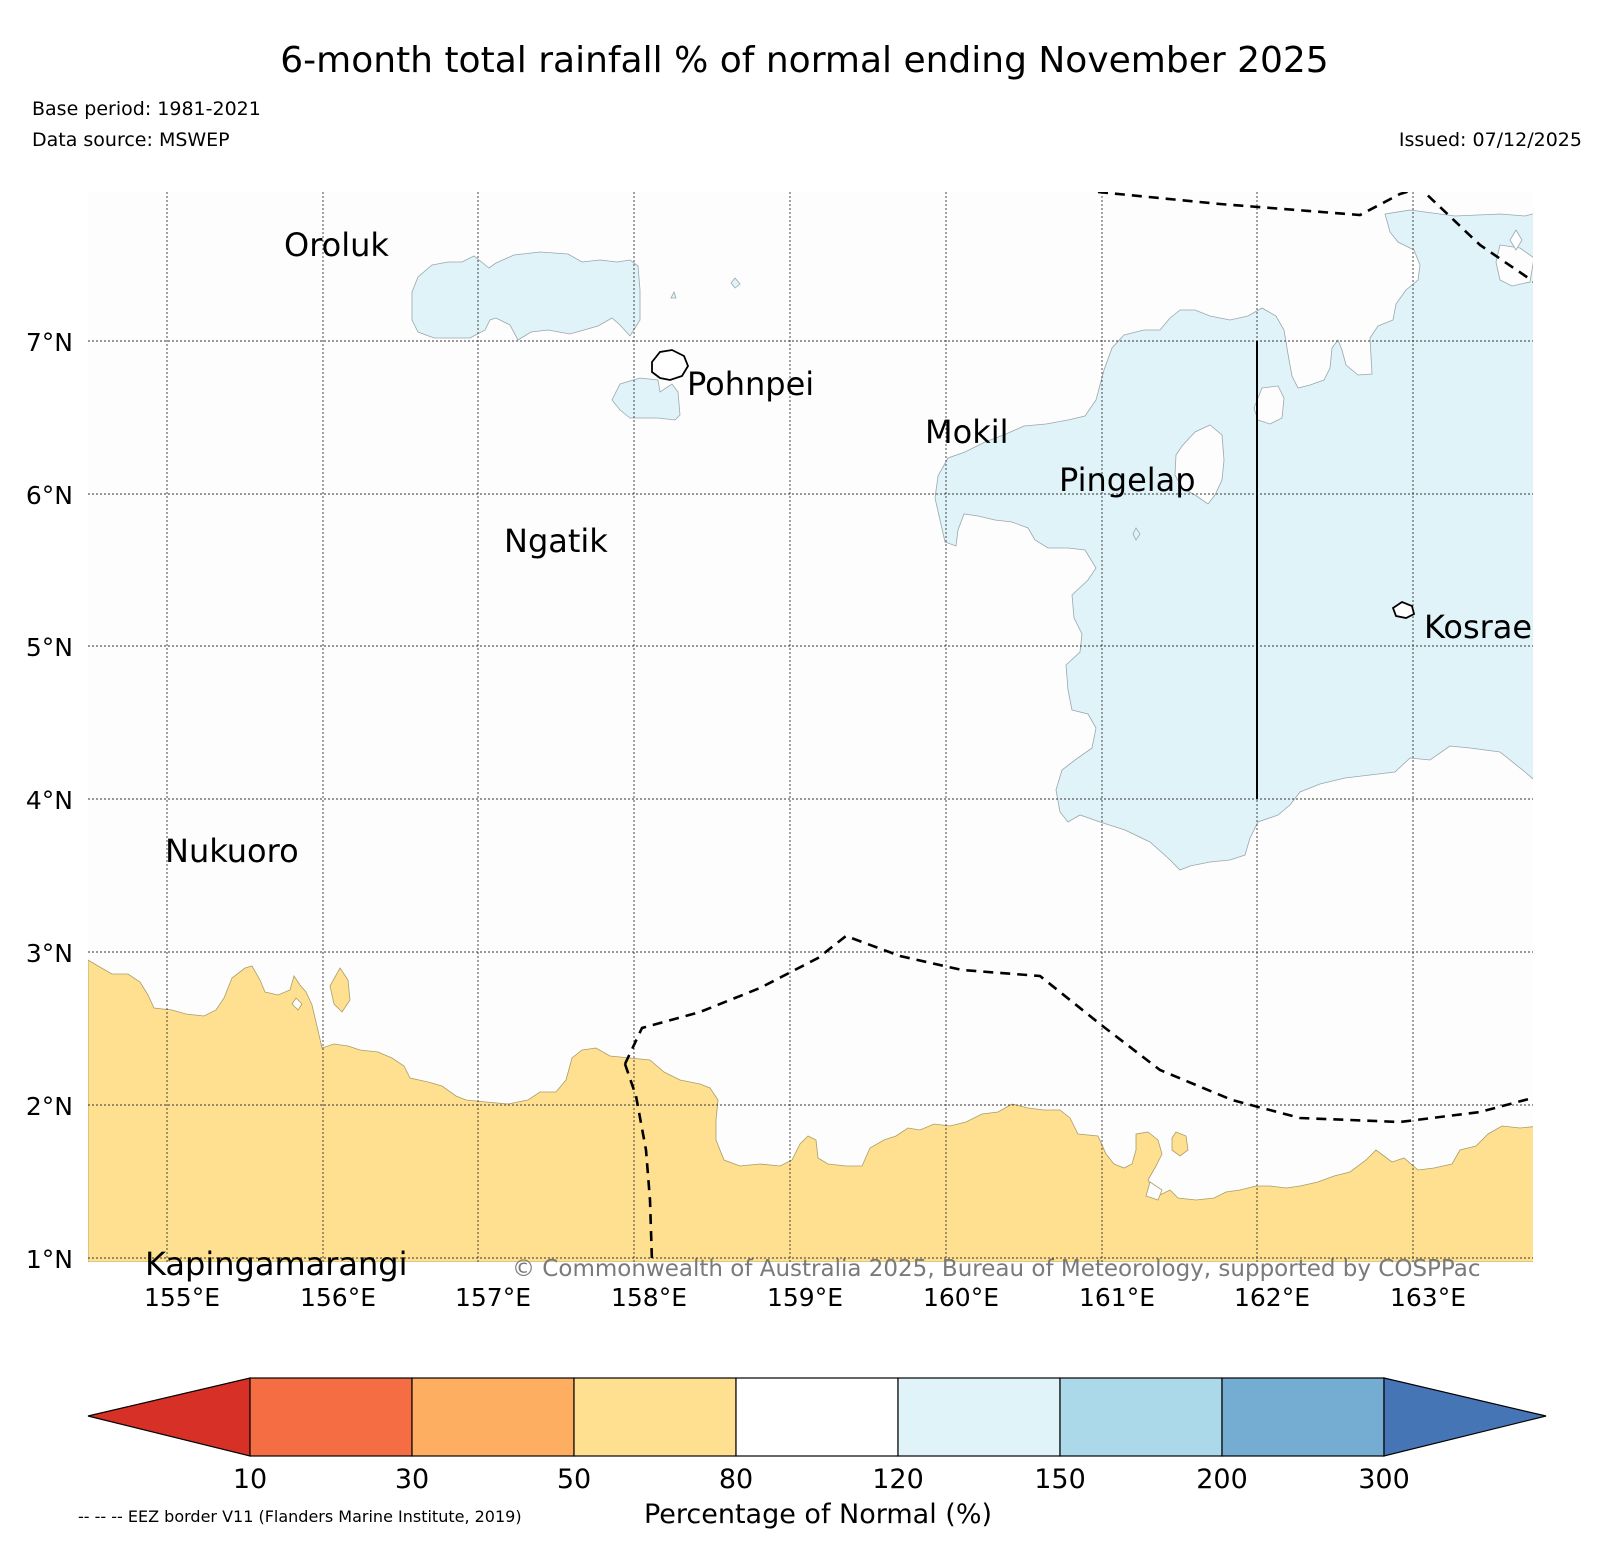 The image size is (1609, 1563). What do you see at coordinates (336, 245) in the screenshot?
I see `place-label-oroluk: Oroluk` at bounding box center [336, 245].